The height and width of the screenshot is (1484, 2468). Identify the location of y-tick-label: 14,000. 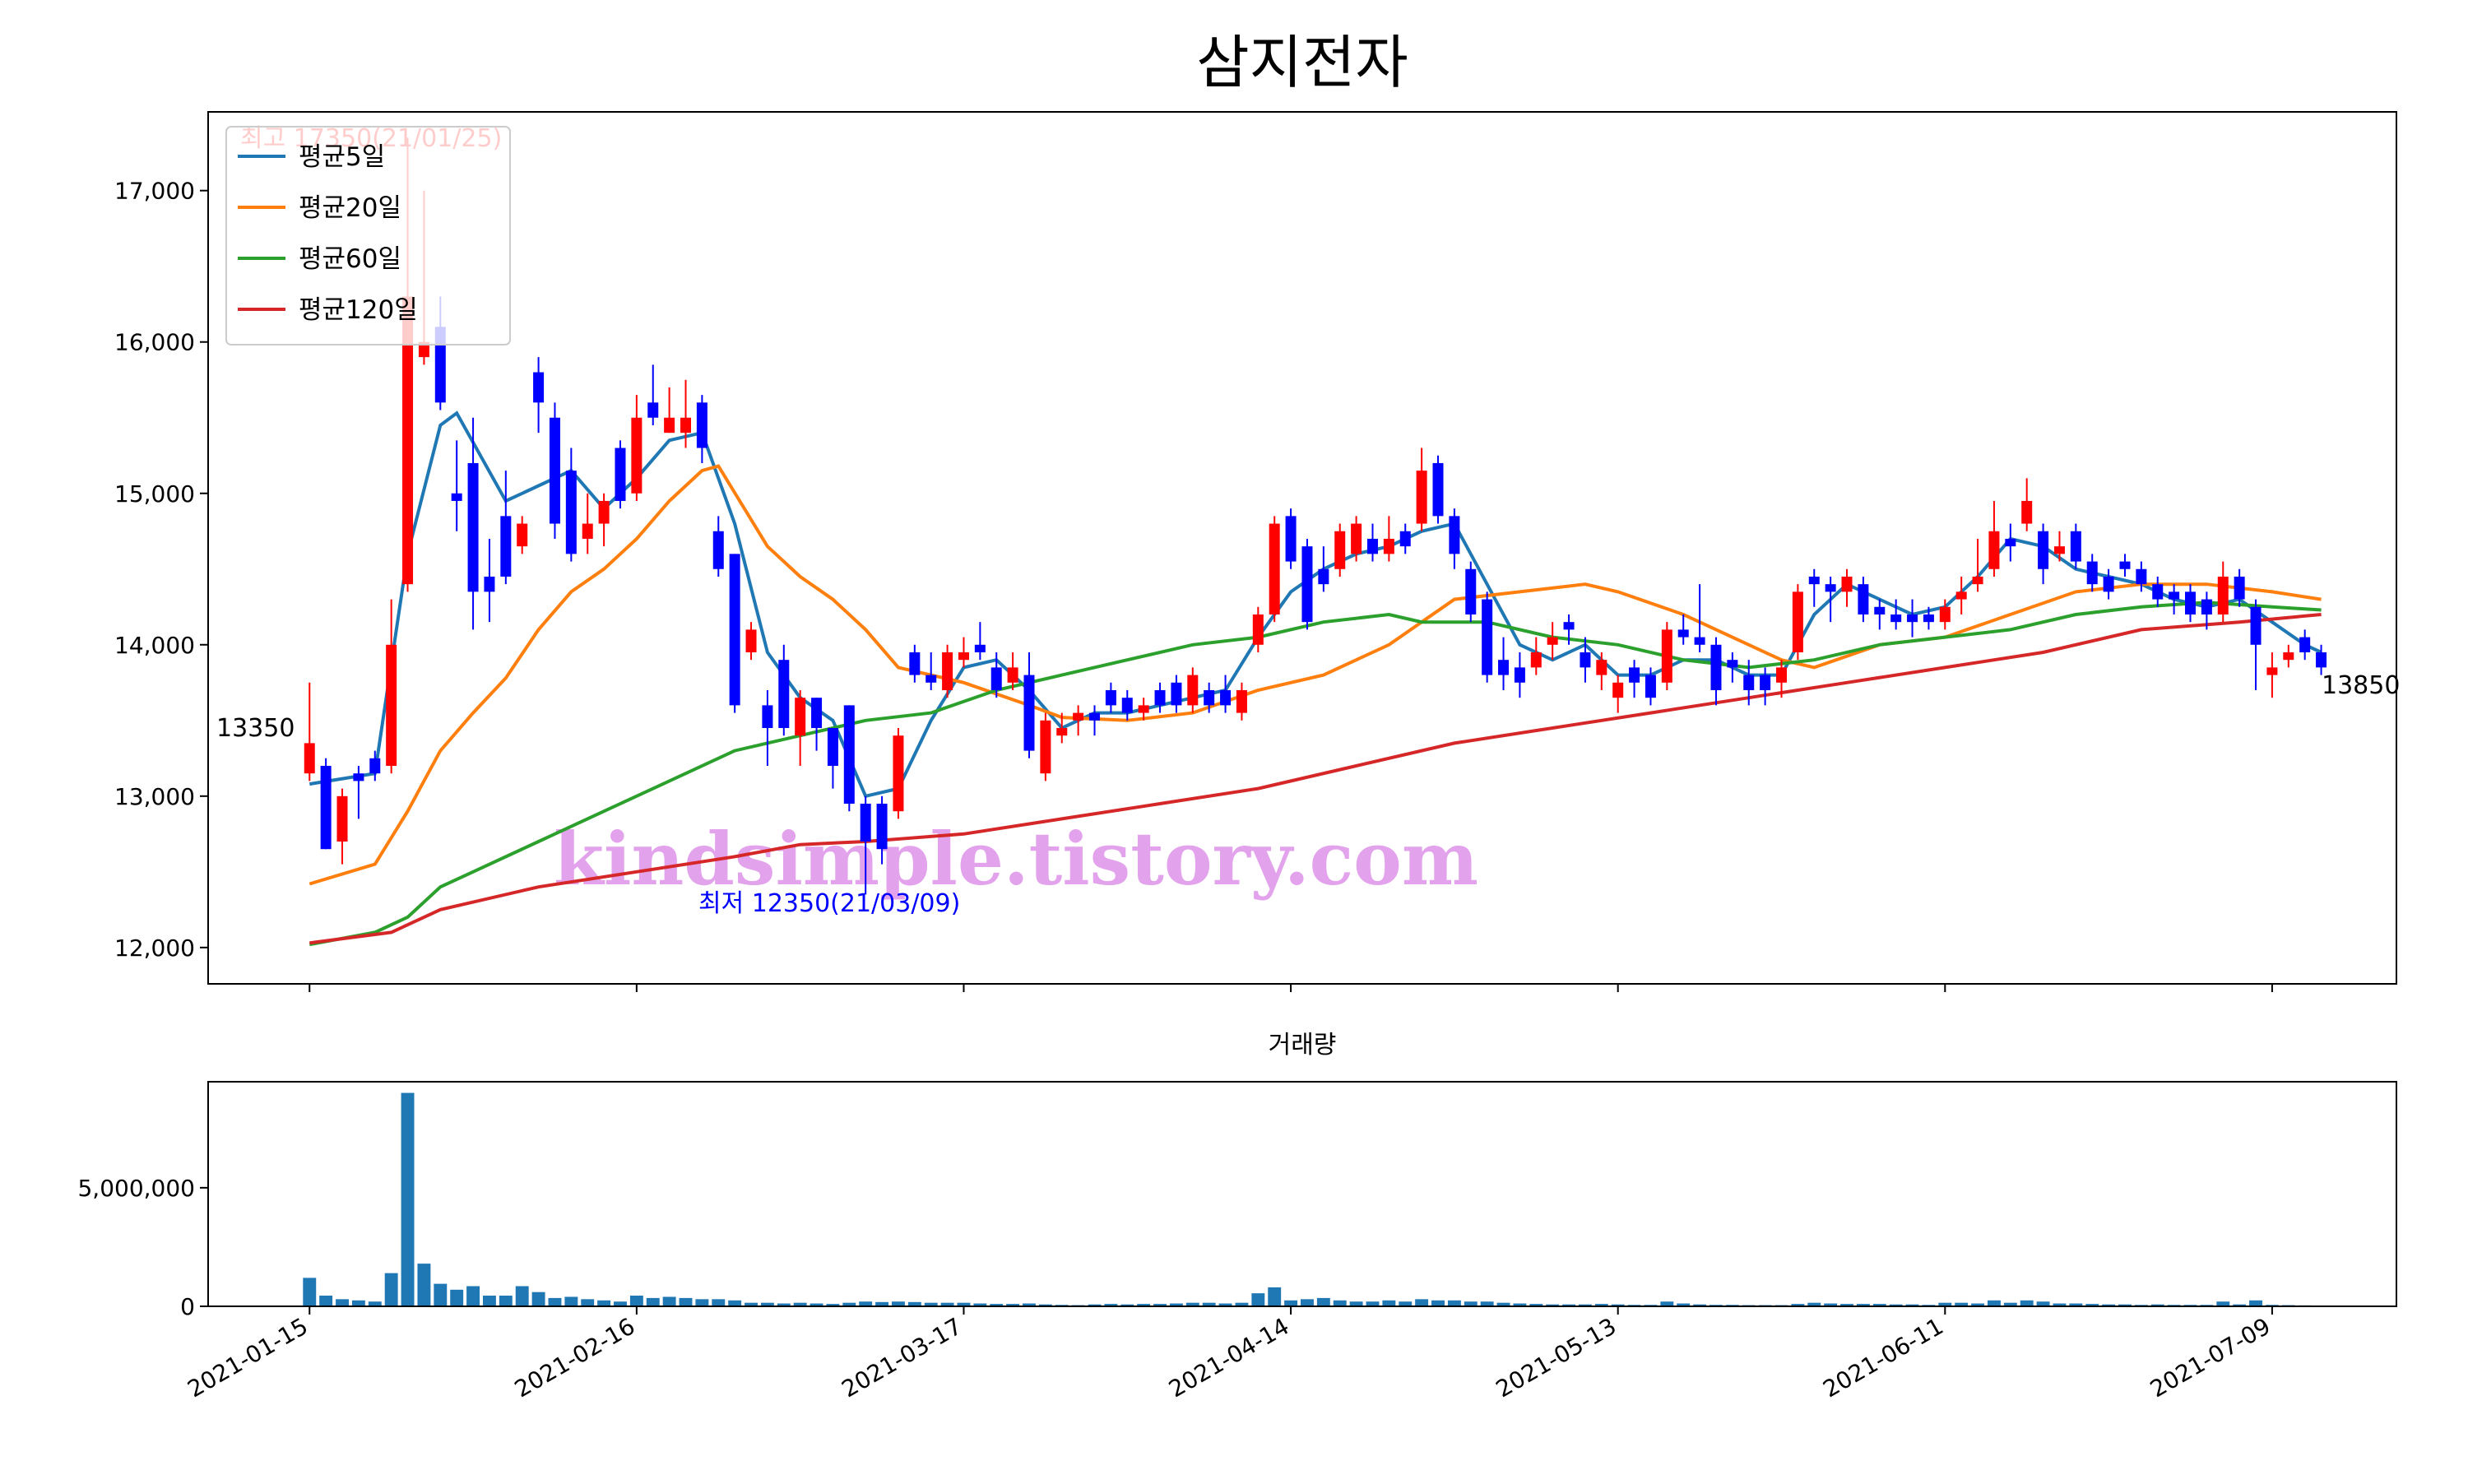
(154, 645).